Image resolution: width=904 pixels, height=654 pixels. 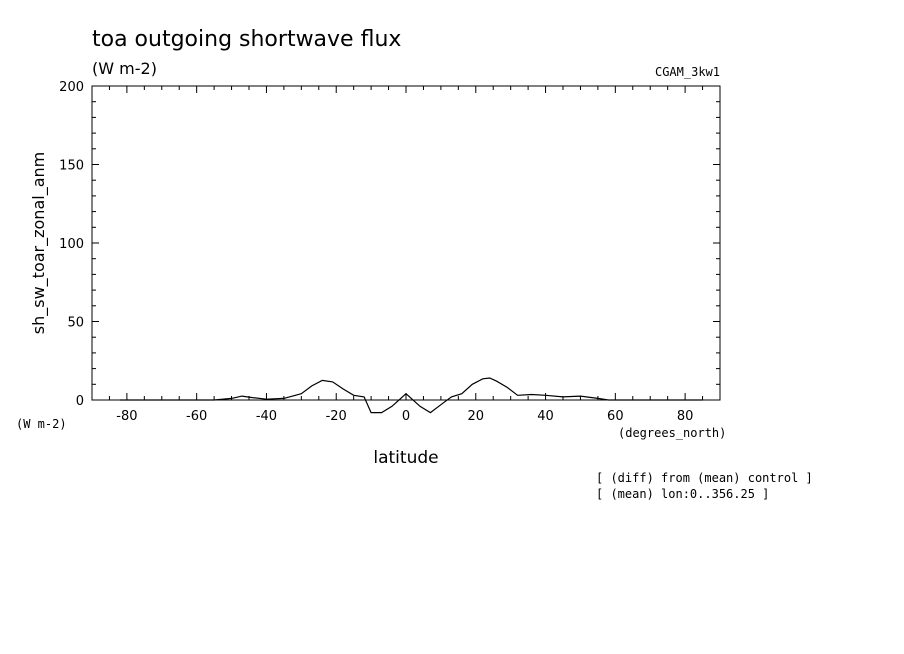 I want to click on x-axis-label: latitude, so click(x=405, y=458).